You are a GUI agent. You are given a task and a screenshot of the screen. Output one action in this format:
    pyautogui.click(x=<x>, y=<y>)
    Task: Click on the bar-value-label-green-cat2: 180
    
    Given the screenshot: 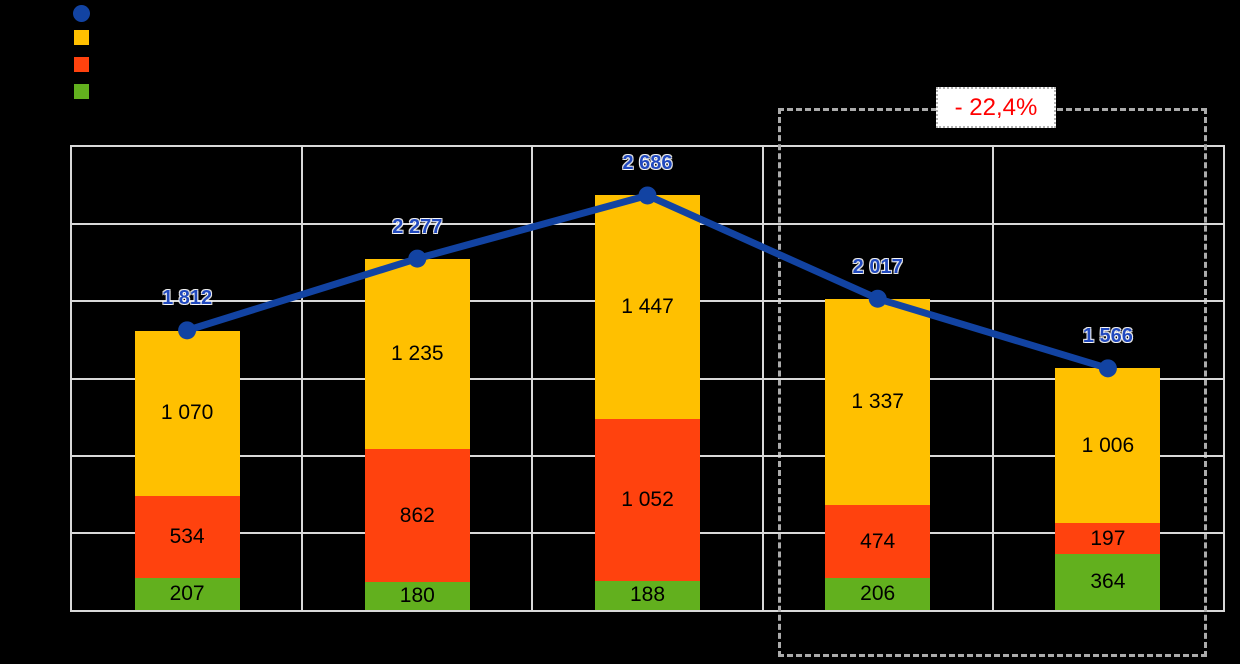 What is the action you would take?
    pyautogui.click(x=417, y=596)
    